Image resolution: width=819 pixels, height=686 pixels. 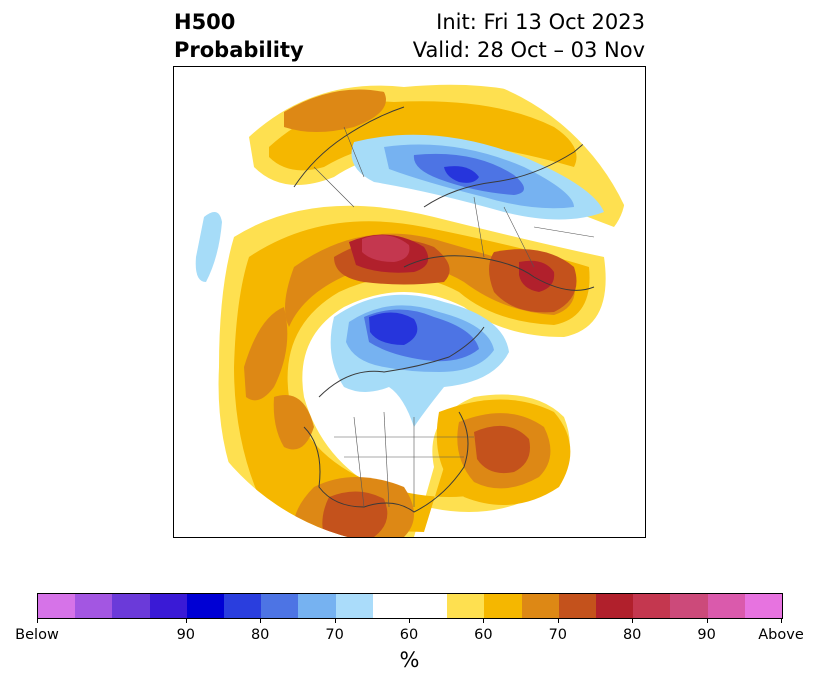 What do you see at coordinates (540, 22) in the screenshot?
I see `init-date: Init: Fri 13 Oct 2023` at bounding box center [540, 22].